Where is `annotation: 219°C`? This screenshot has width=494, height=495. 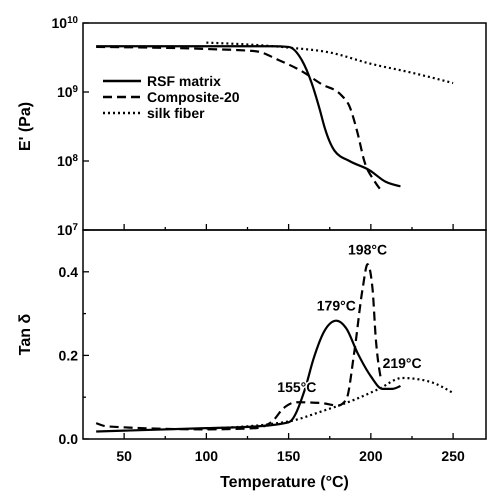
annotation: 219°C is located at coordinates (402, 362).